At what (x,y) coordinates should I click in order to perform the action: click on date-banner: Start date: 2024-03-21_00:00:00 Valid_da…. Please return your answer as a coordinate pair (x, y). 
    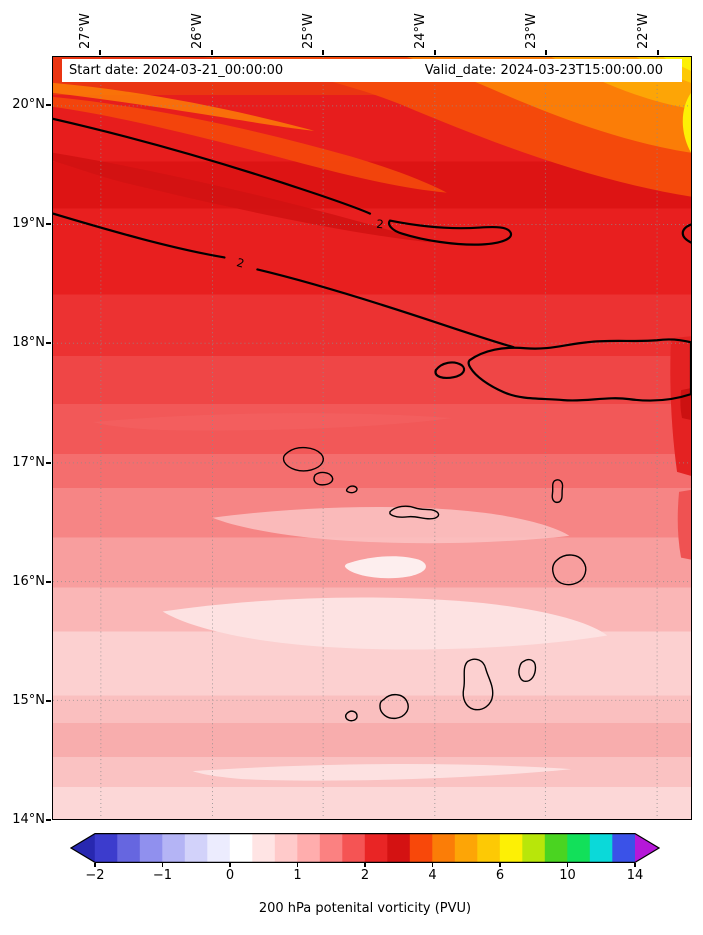
    Looking at the image, I should click on (372, 70).